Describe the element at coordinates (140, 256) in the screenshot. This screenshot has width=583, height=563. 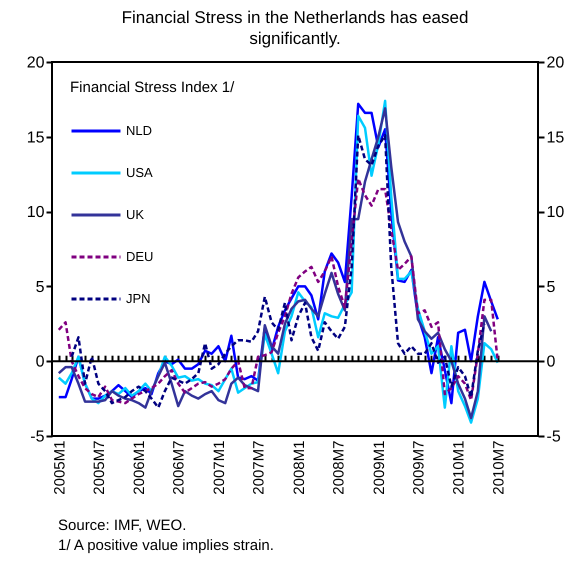
I see `legend-label: DEU` at that location.